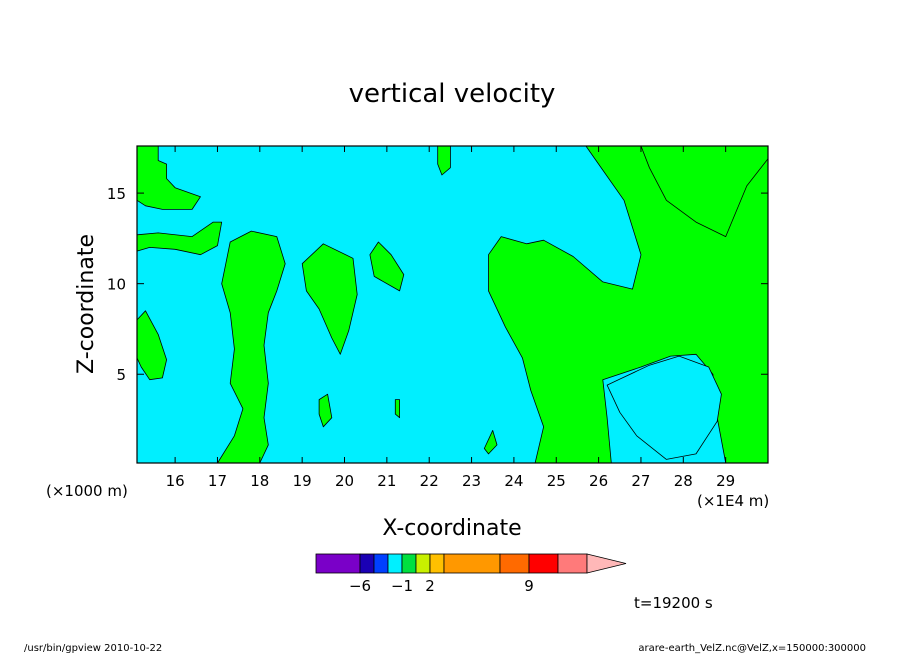 This screenshot has height=658, width=904. I want to click on x-scale-note-left: (×1000 m), so click(87, 491).